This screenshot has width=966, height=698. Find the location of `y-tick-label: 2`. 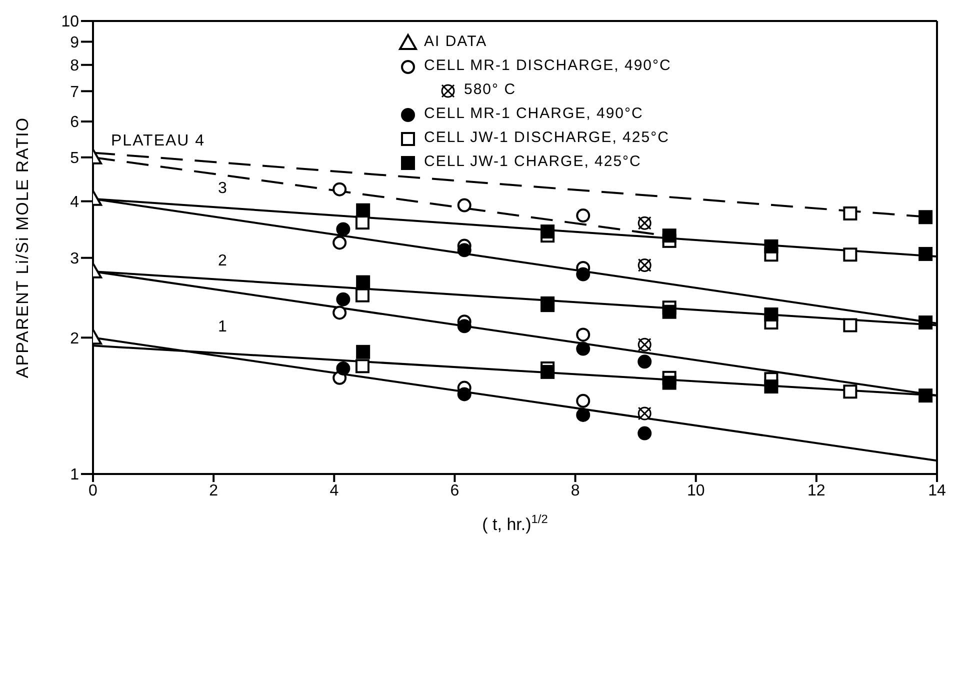

y-tick-label: 2 is located at coordinates (75, 339).